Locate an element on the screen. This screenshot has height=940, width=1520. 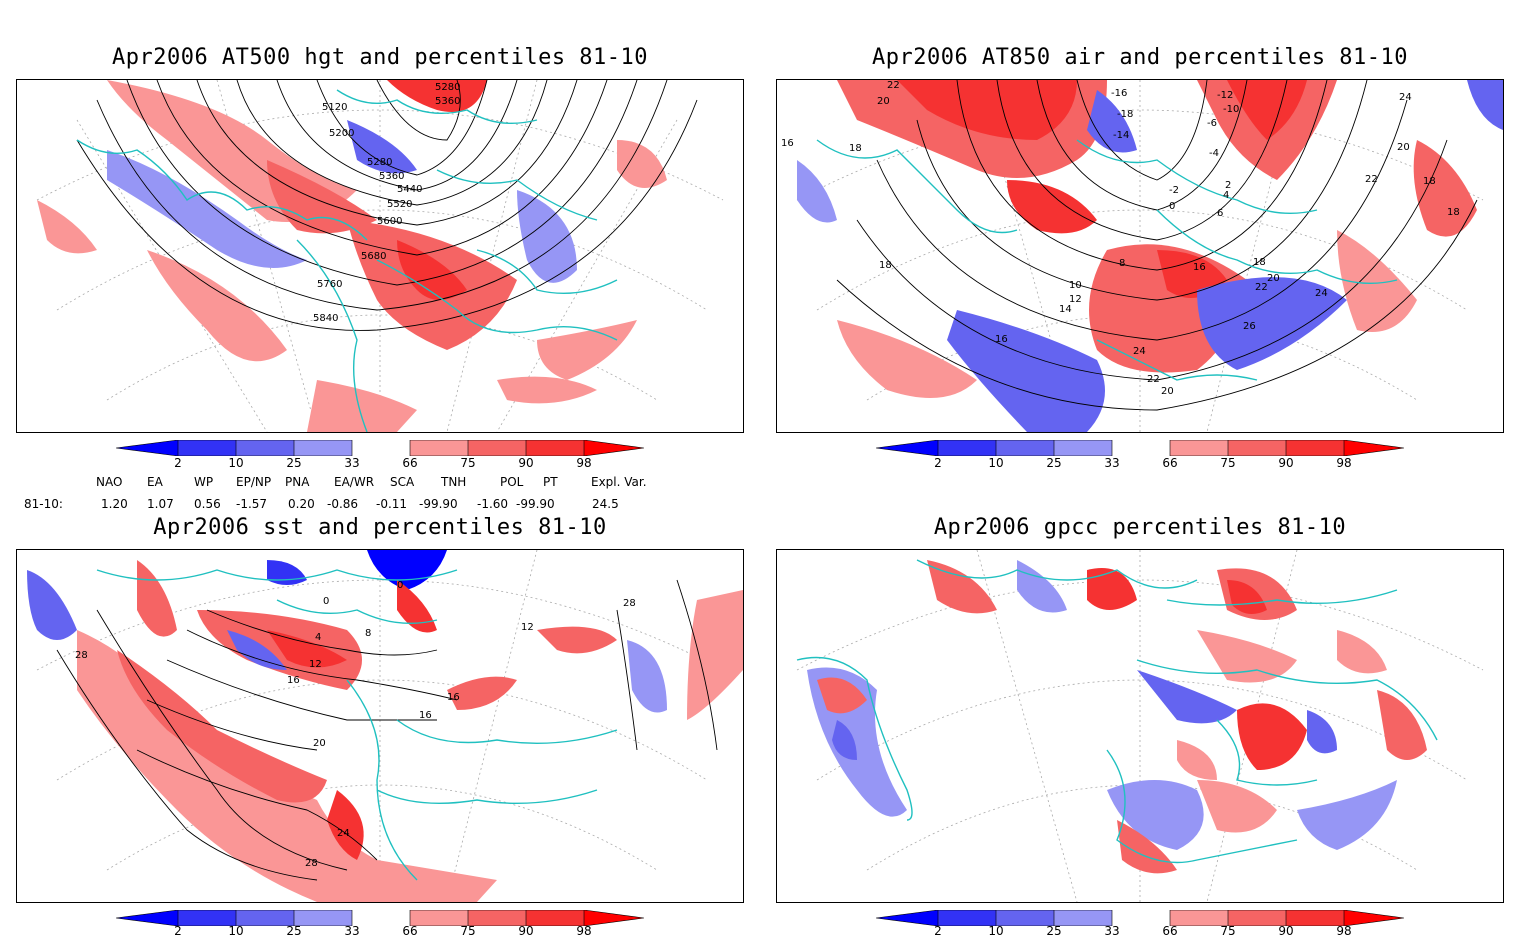
colorbar-gpcc-swatches is located at coordinates (1140, 918).